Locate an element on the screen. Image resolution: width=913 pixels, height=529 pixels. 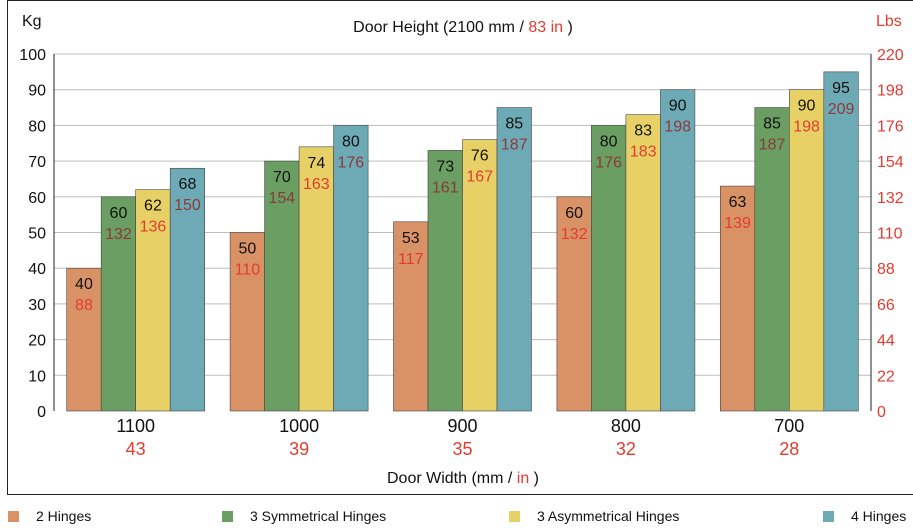
bar-lbs-label: 132 is located at coordinates (118, 234).